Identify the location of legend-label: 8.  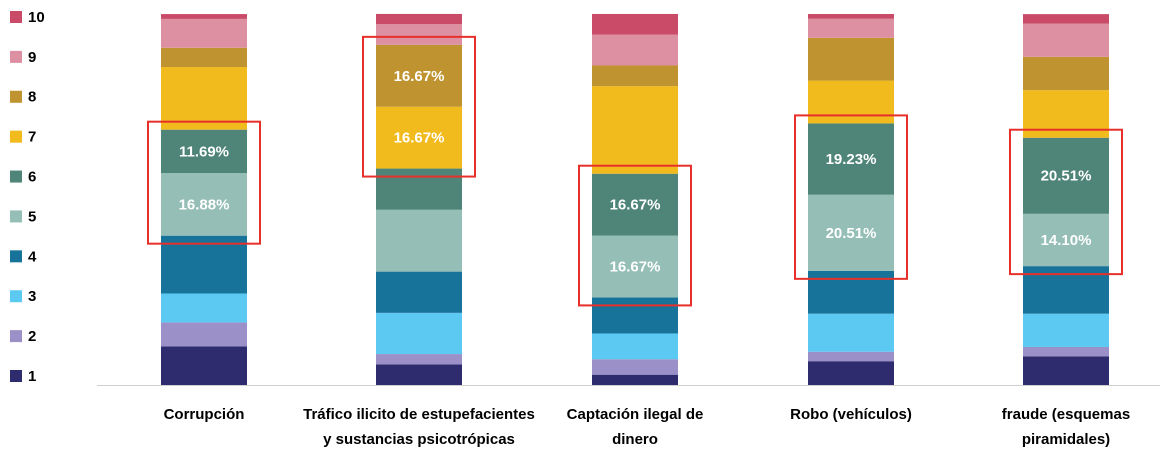
(32, 97).